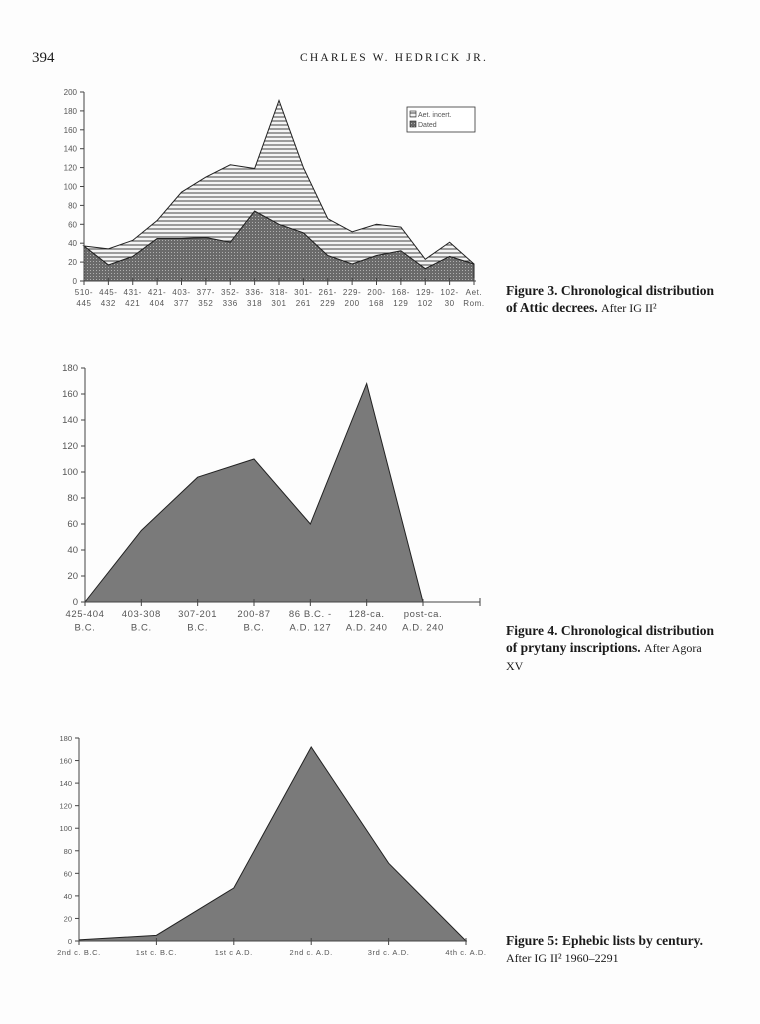  Describe the element at coordinates (72, 224) in the screenshot. I see `y-tick-label: 60` at that location.